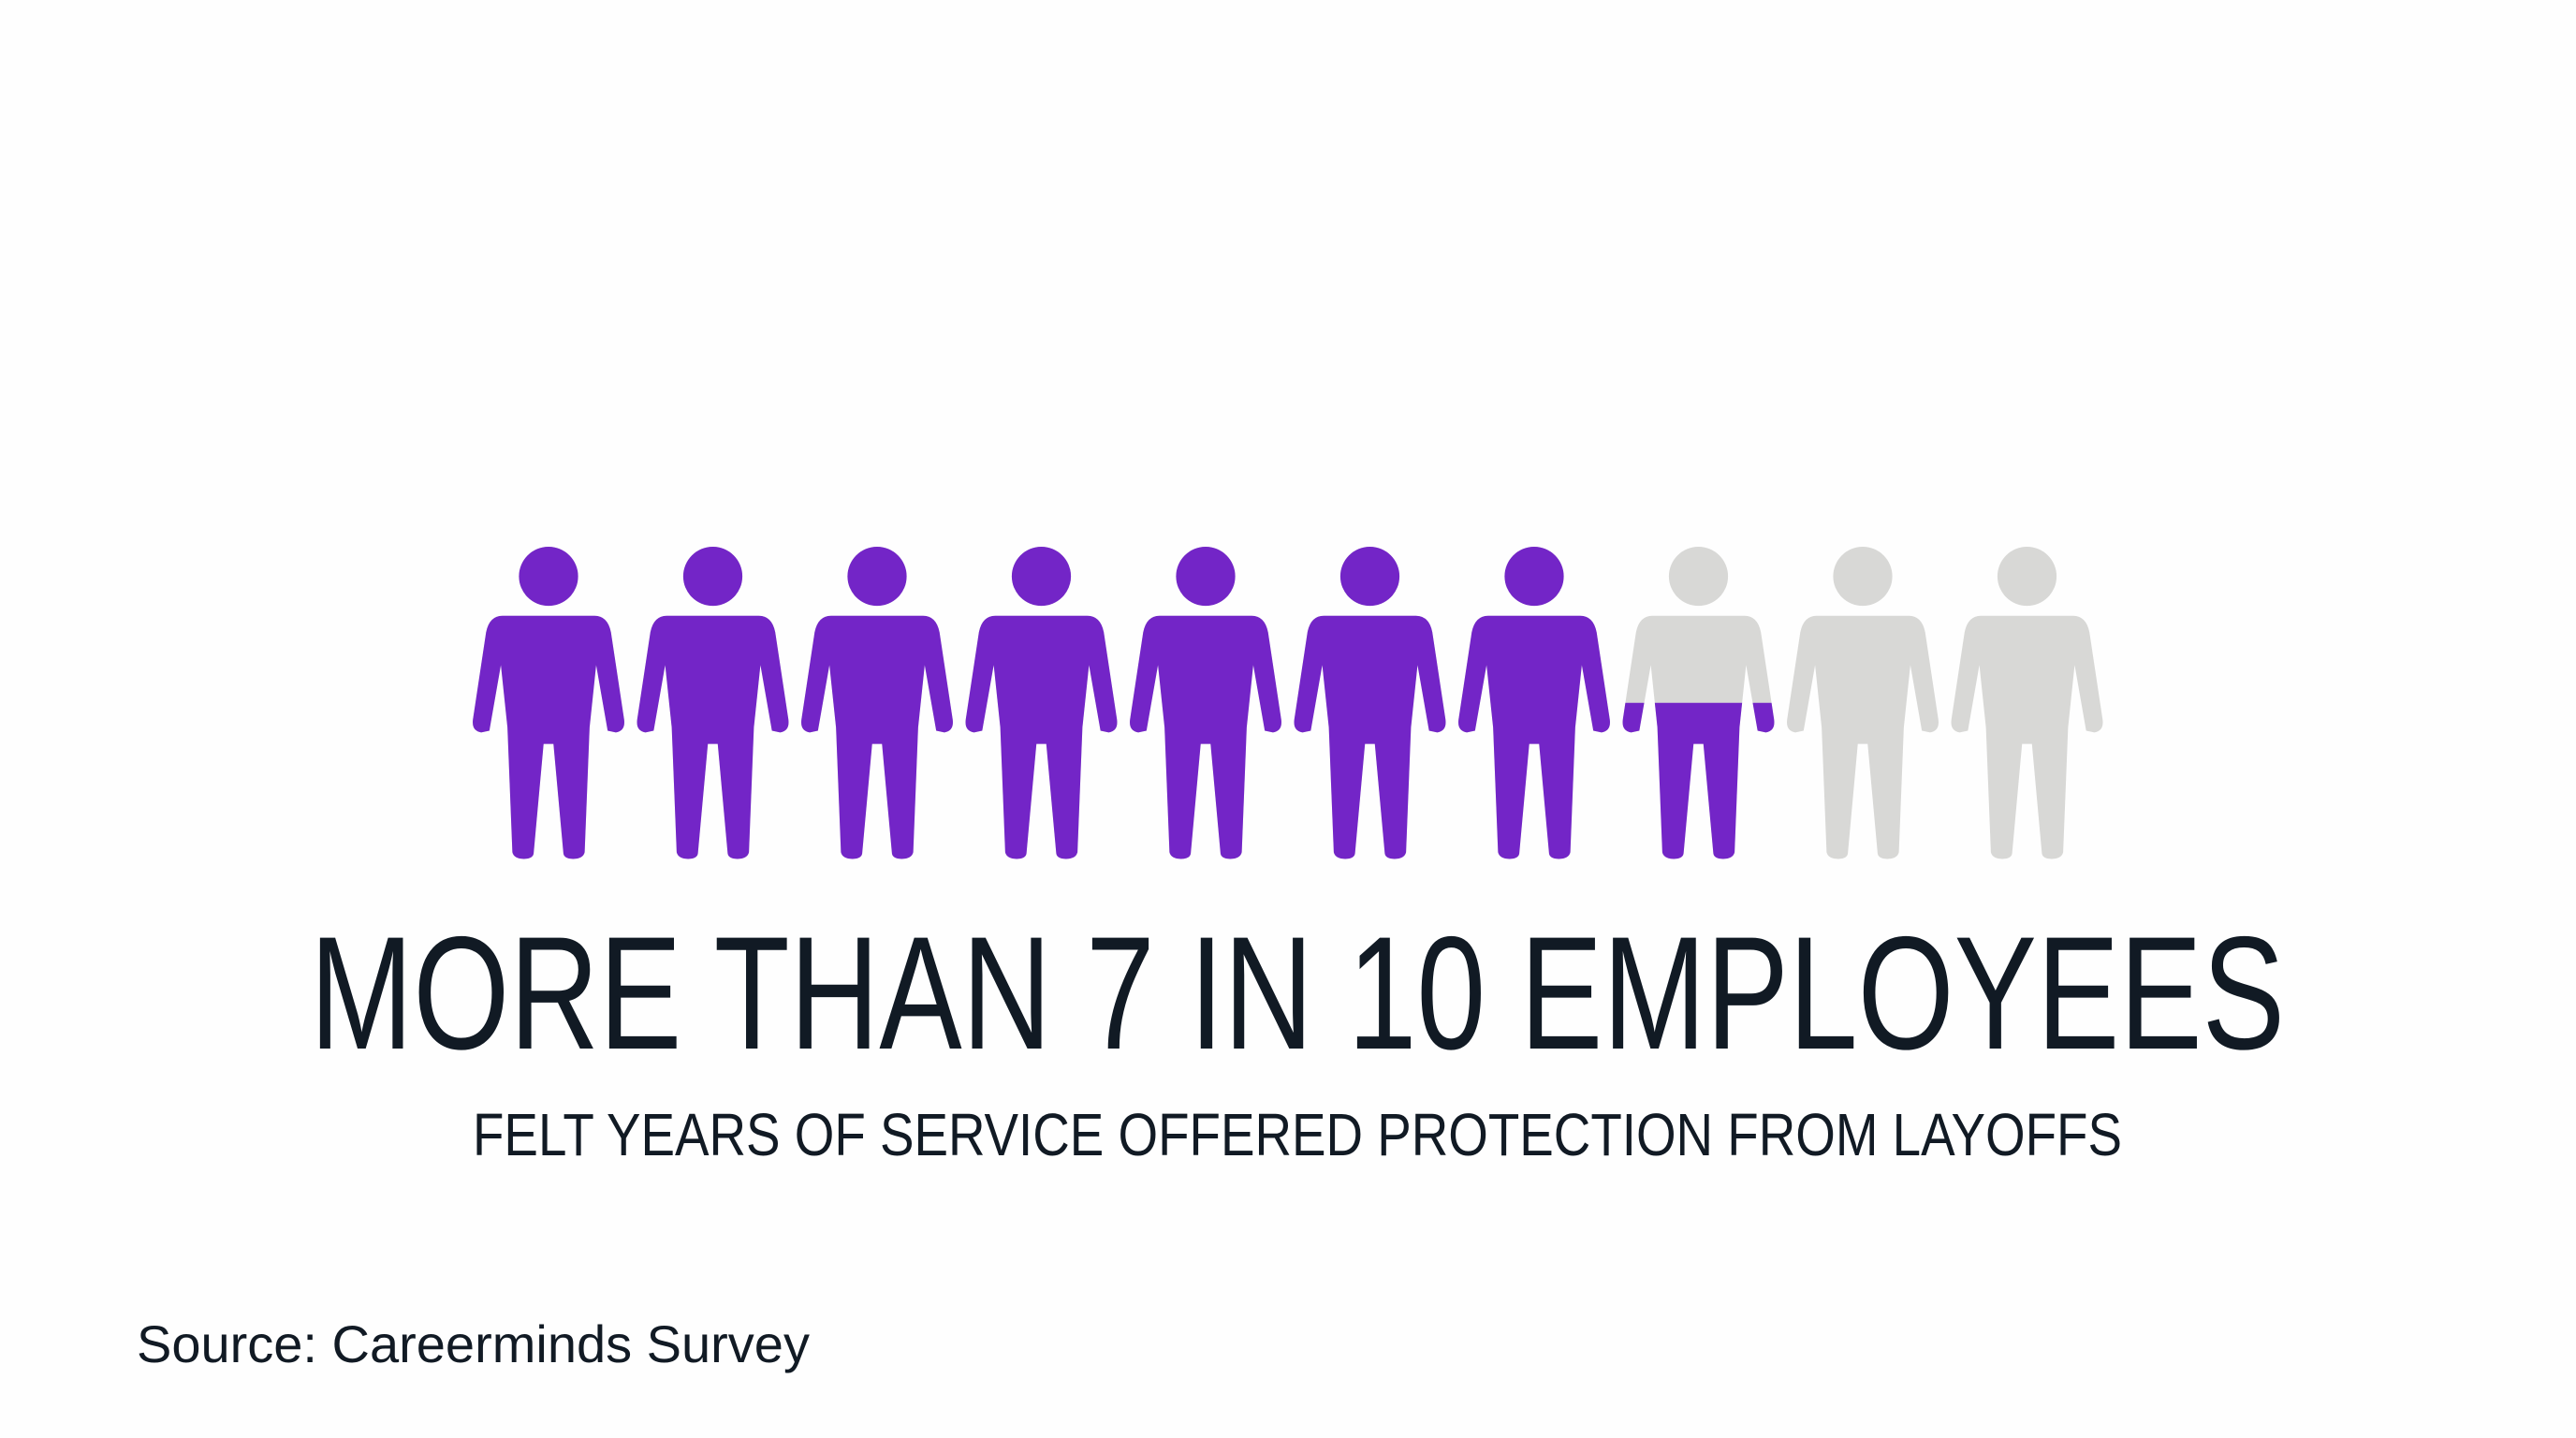 Image resolution: width=2576 pixels, height=1438 pixels. I want to click on source-note: Source: Careerminds Survey, so click(473, 1343).